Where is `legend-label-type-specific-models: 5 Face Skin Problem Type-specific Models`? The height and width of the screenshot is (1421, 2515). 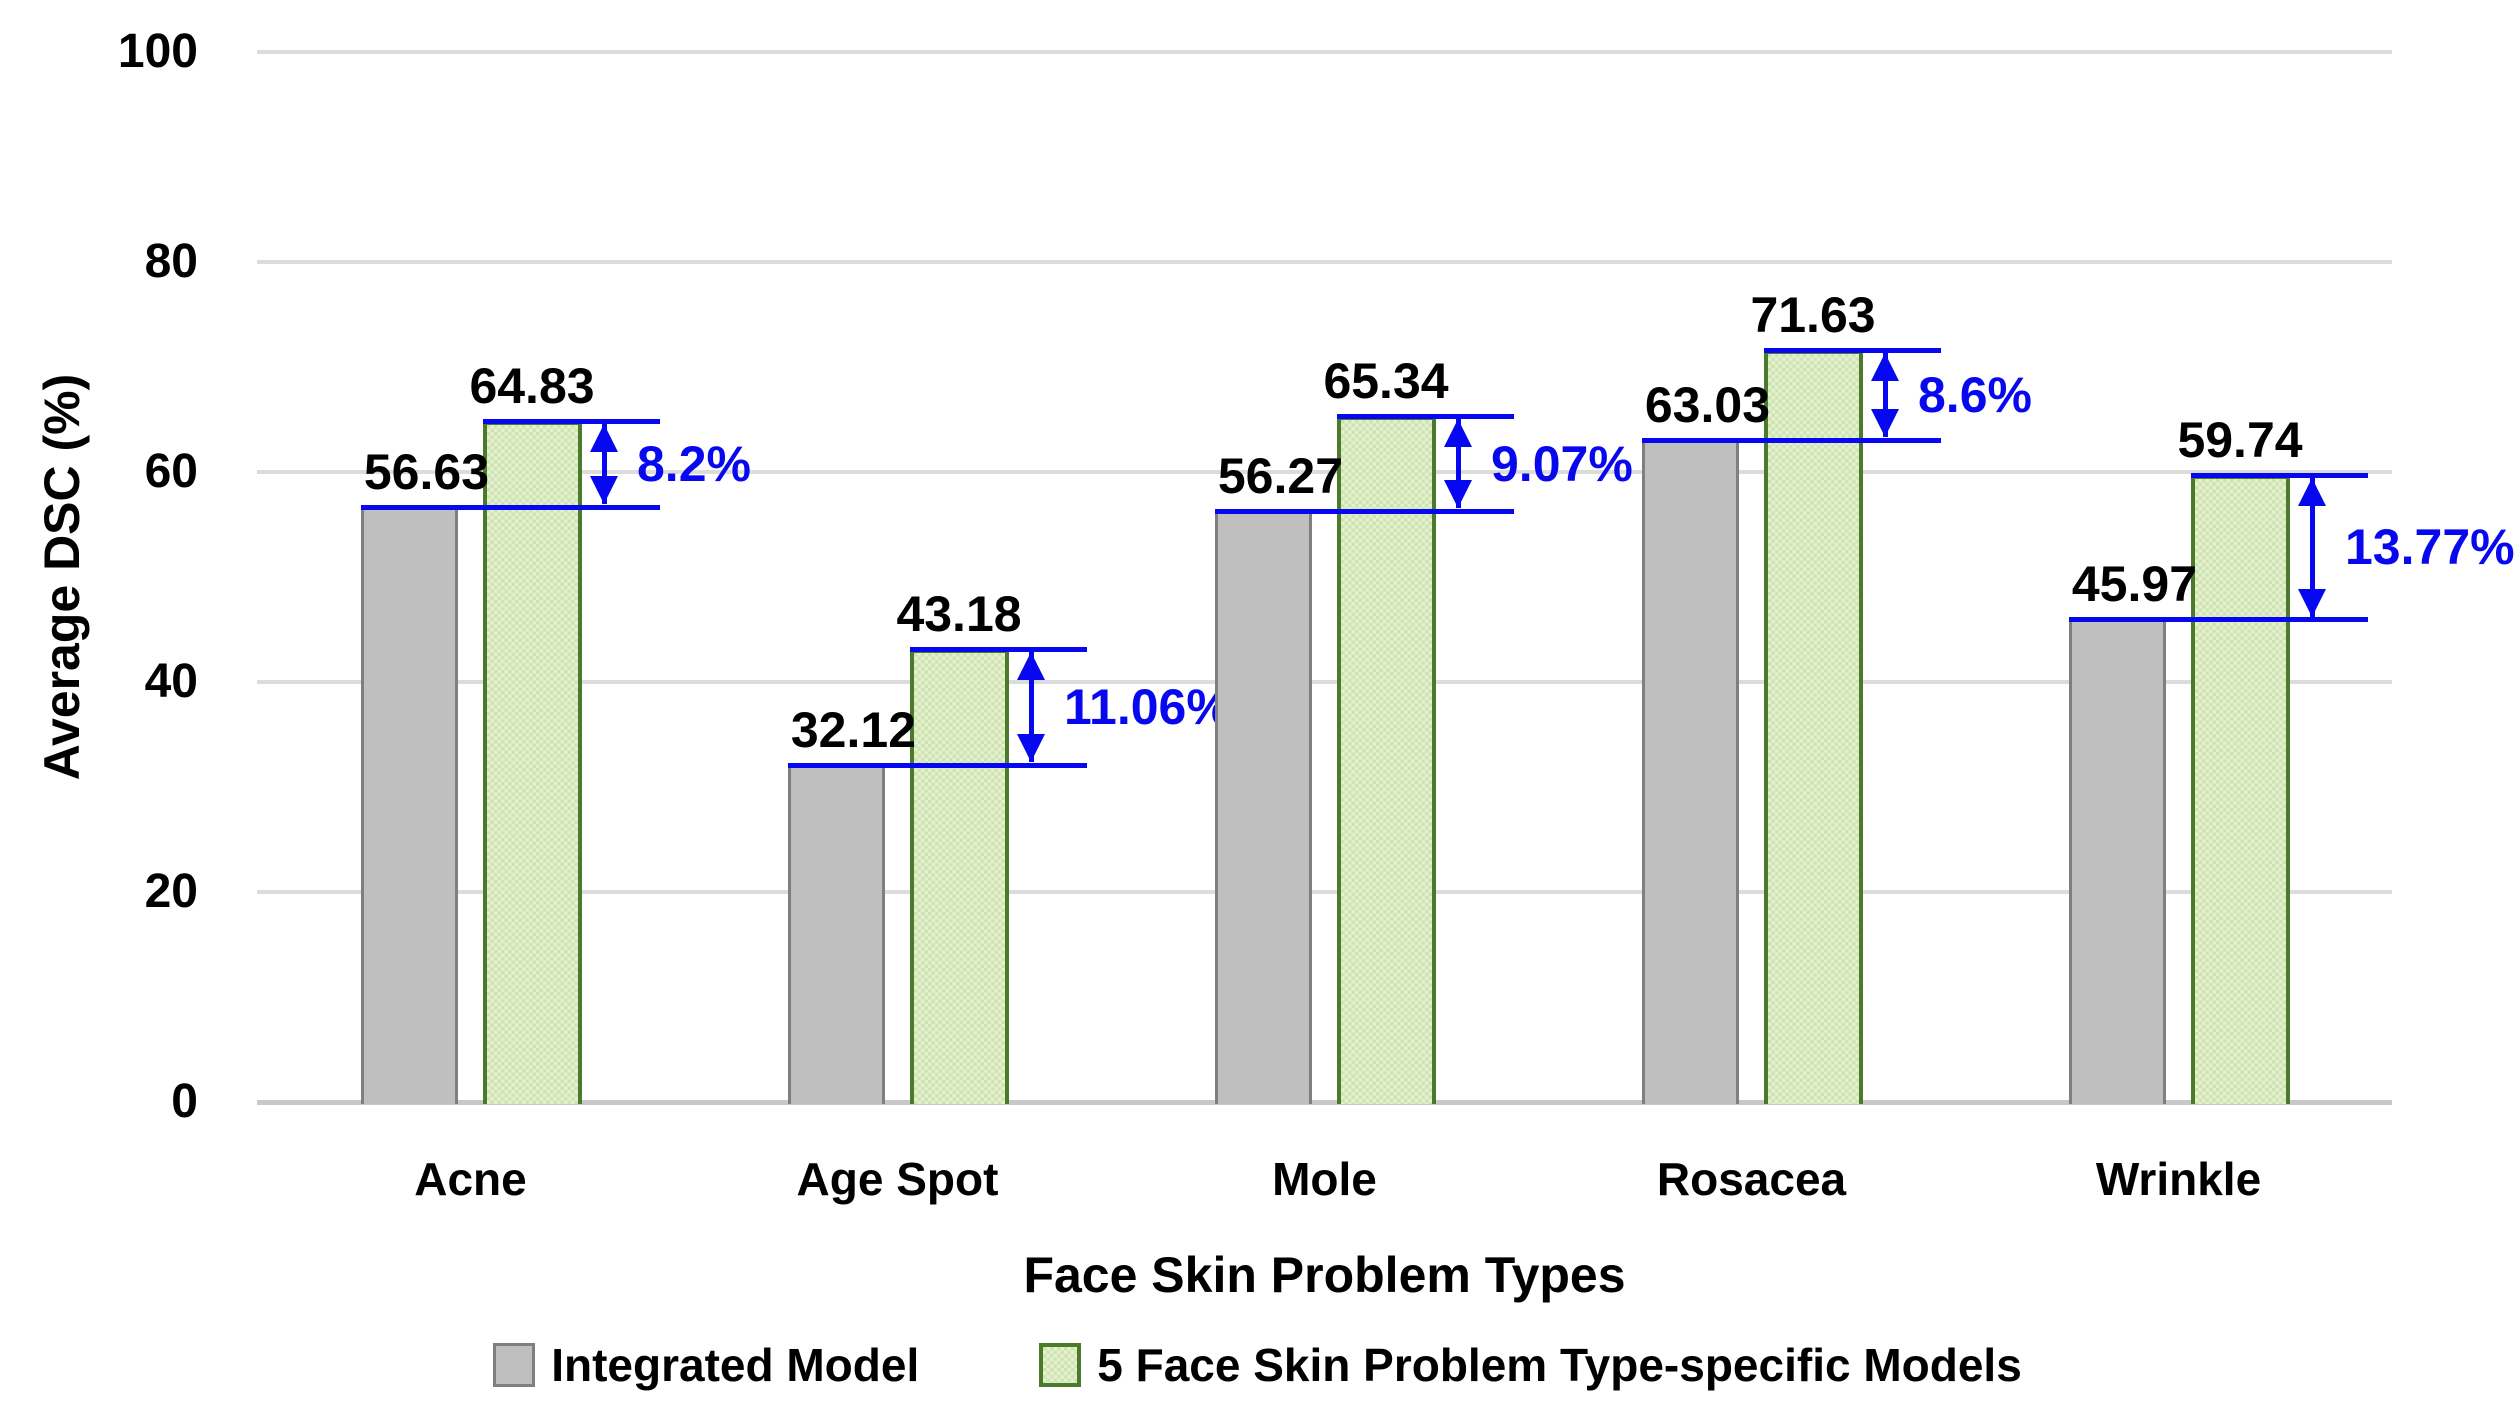
legend-label-type-specific-models: 5 Face Skin Problem Type-specific Models is located at coordinates (1559, 1365).